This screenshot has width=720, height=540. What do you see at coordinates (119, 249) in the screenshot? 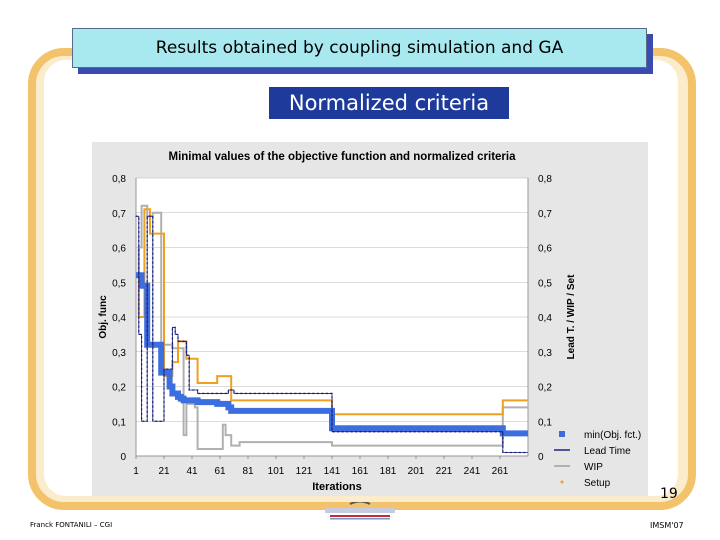
I see `y-tick-label-left: 0,6` at bounding box center [119, 249].